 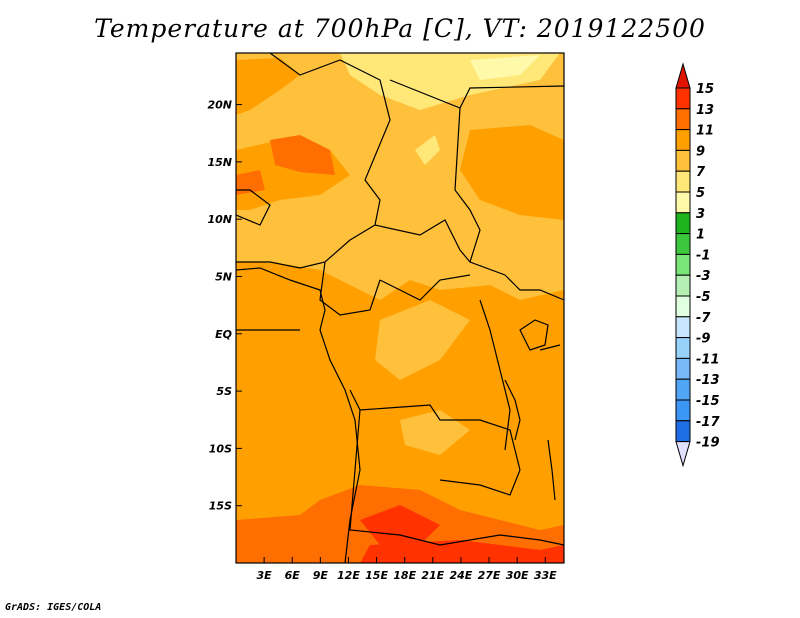 What do you see at coordinates (219, 219) in the screenshot?
I see `lat-tick-label: 10N` at bounding box center [219, 219].